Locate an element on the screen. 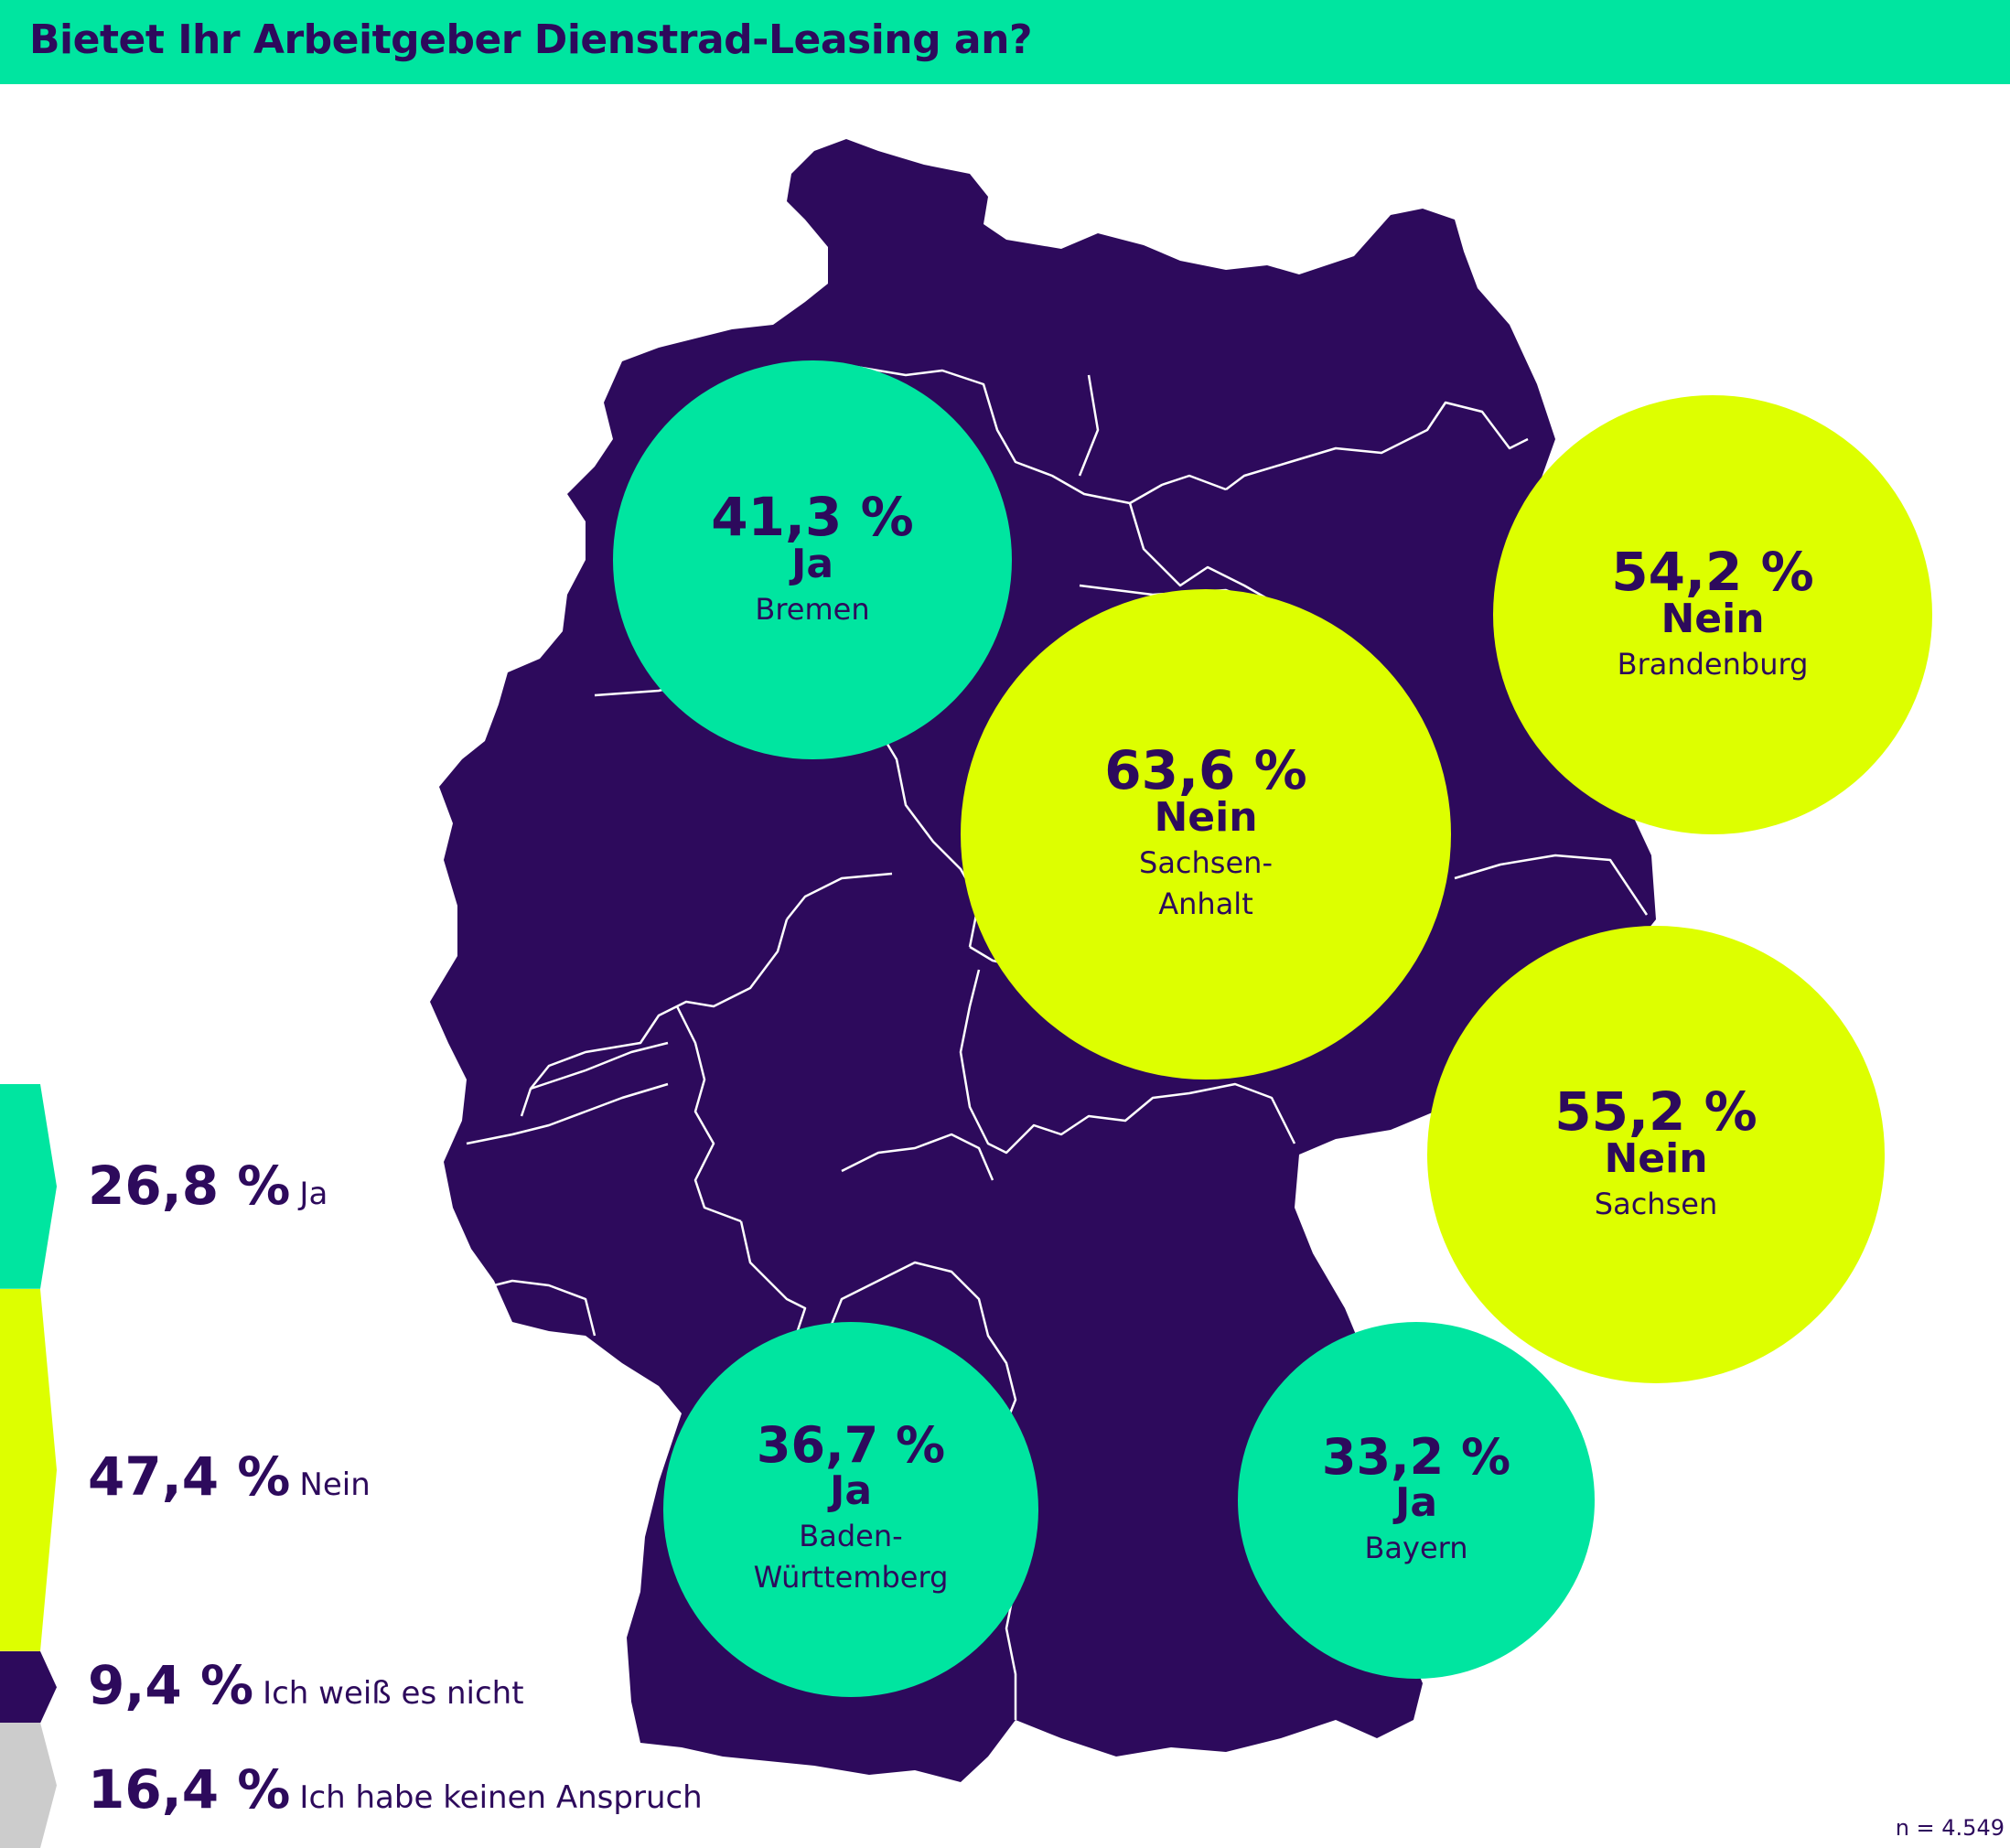 This screenshot has width=2010, height=1848. legend-label: Ja is located at coordinates (313, 1194).